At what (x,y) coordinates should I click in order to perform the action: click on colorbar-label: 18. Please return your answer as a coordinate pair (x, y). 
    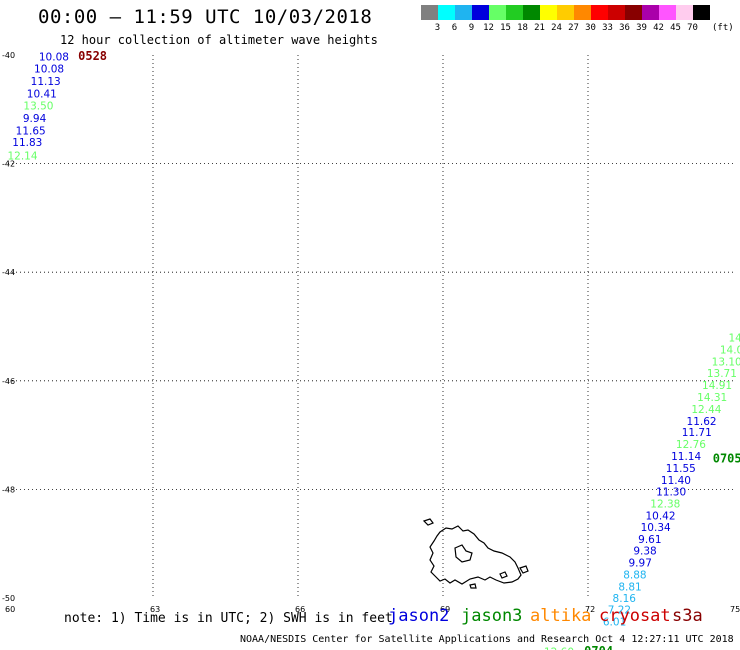
    Looking at the image, I should click on (522, 28).